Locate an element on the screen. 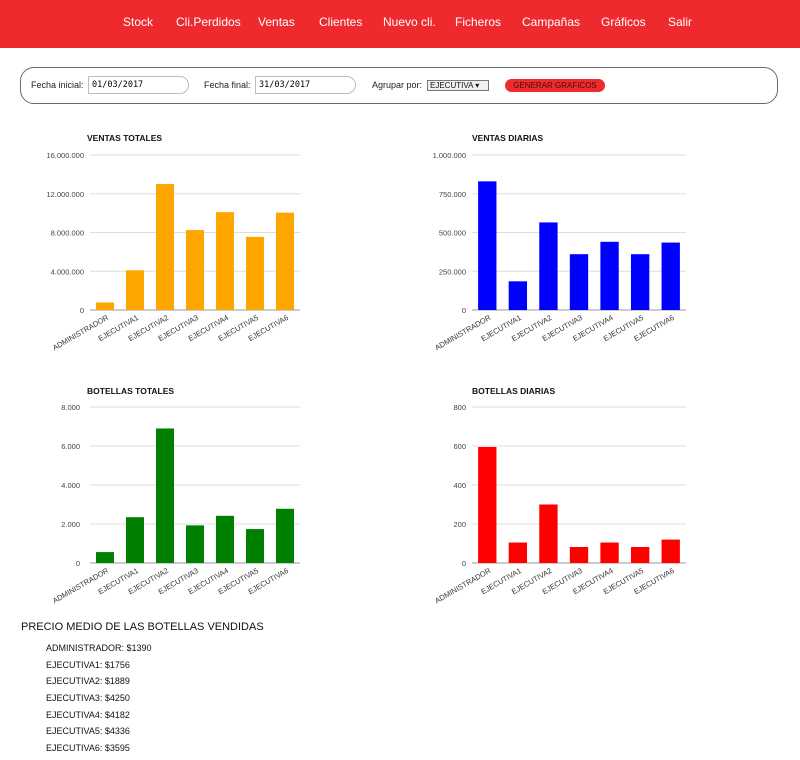 The image size is (800, 760). average-price-item: EJECUTIVA5: $4336 is located at coordinates (88, 731).